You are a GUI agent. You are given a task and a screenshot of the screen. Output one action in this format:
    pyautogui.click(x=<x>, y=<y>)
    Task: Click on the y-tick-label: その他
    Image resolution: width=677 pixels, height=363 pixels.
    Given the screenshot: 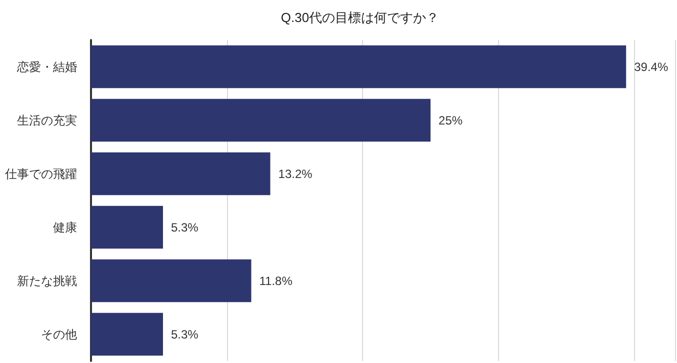 What is the action you would take?
    pyautogui.click(x=59, y=334)
    